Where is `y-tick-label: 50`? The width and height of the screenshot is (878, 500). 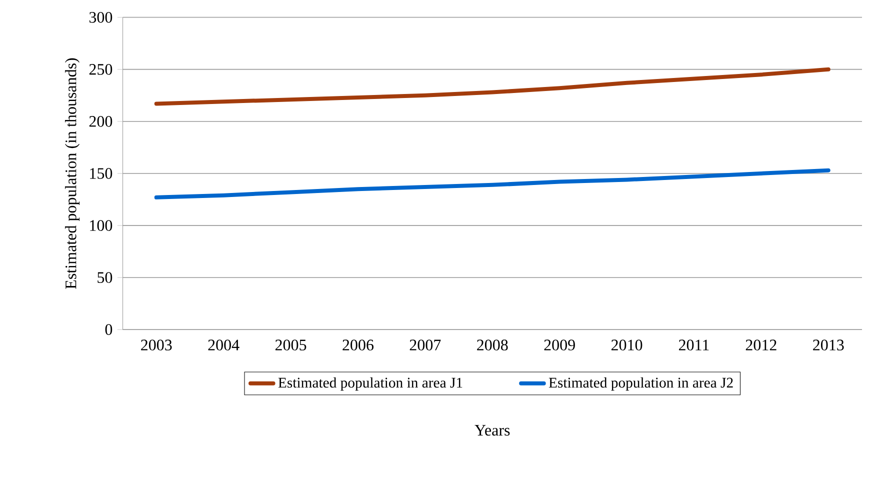
y-tick-label: 50 is located at coordinates (105, 277).